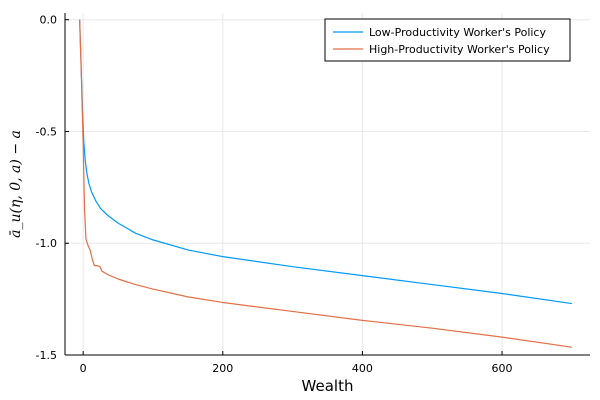 This screenshot has height=400, width=600. I want to click on y-tick-label: -1.0, so click(46, 243).